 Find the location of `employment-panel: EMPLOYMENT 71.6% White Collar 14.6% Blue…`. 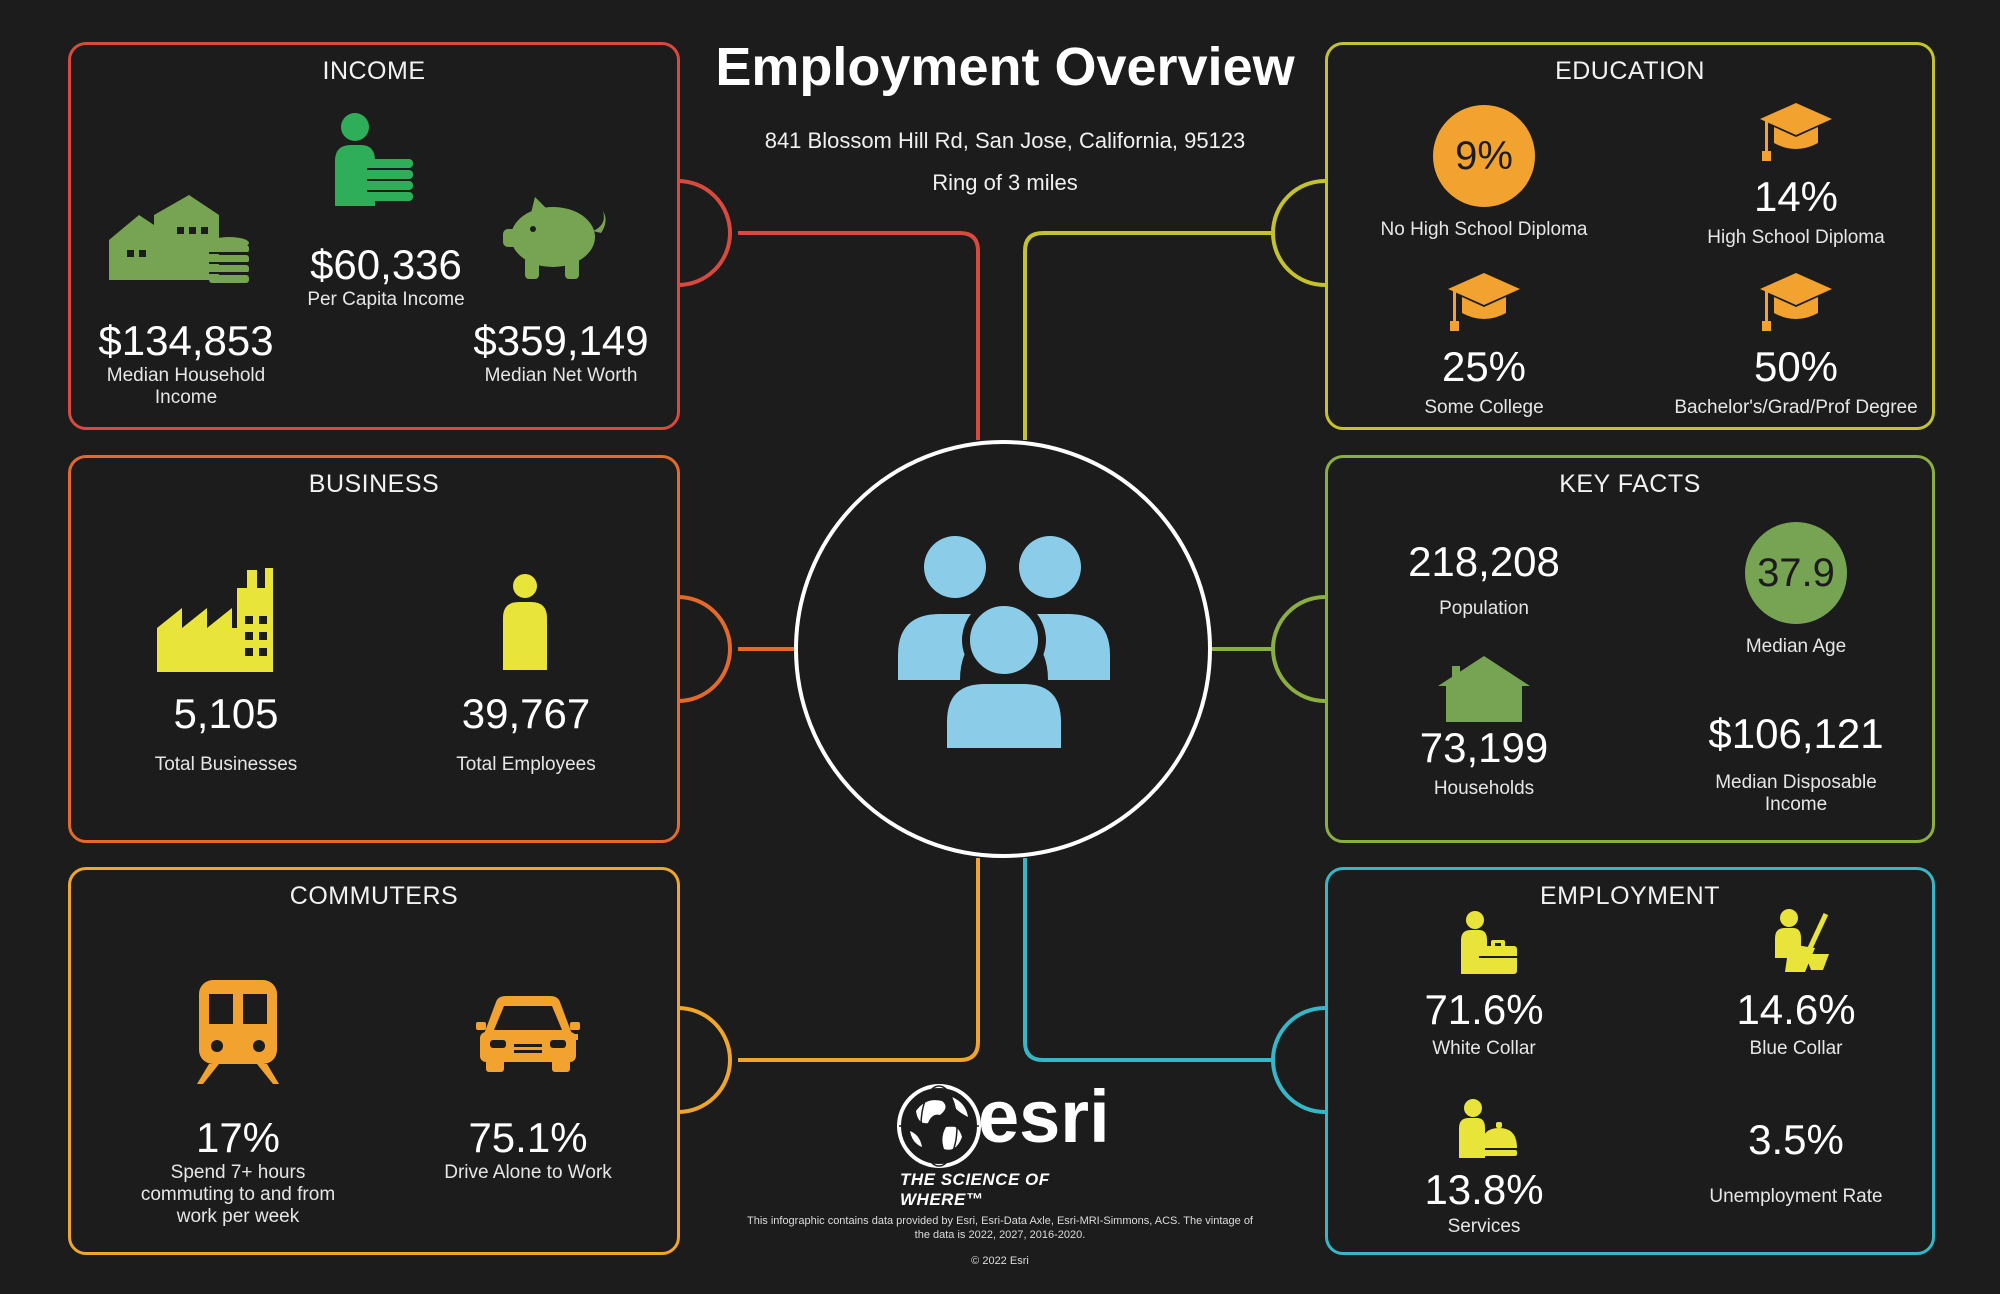

employment-panel: EMPLOYMENT 71.6% White Collar 14.6% Blue… is located at coordinates (1630, 1061).